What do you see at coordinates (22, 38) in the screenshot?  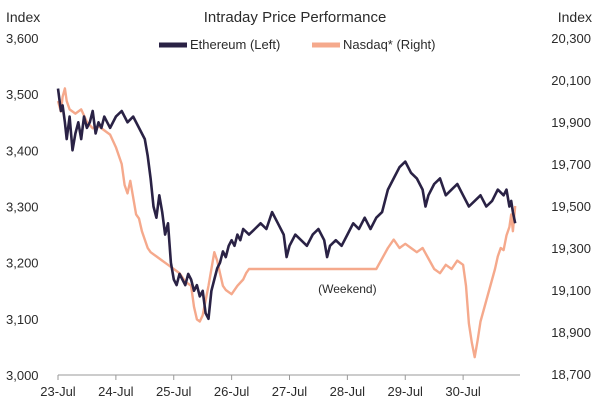 I see `left-tick-label: 3,600` at bounding box center [22, 38].